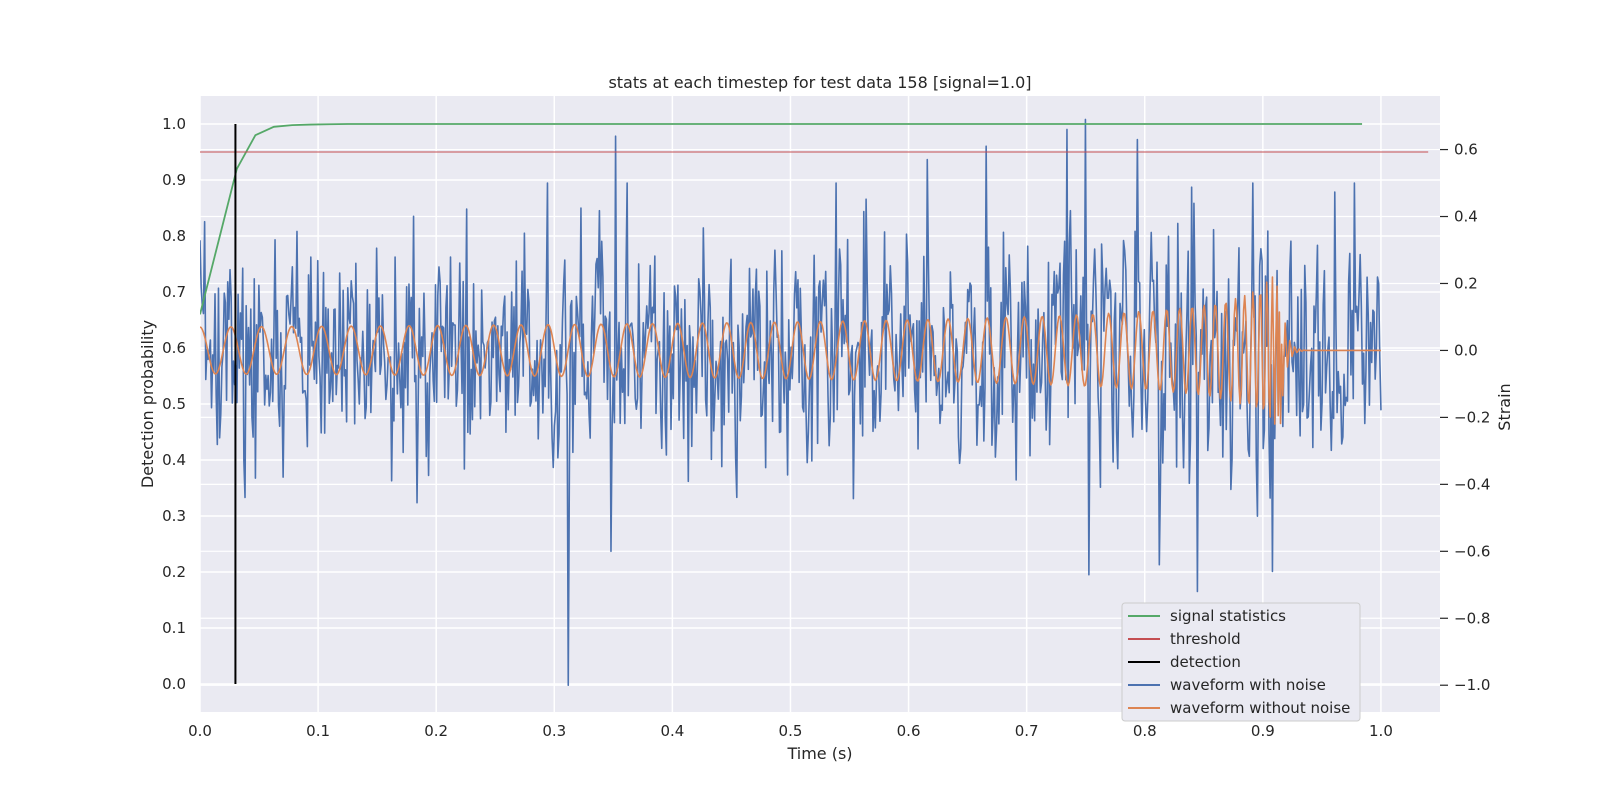  What do you see at coordinates (1472, 484) in the screenshot?
I see `y-right-tick-label: −0.4` at bounding box center [1472, 484].